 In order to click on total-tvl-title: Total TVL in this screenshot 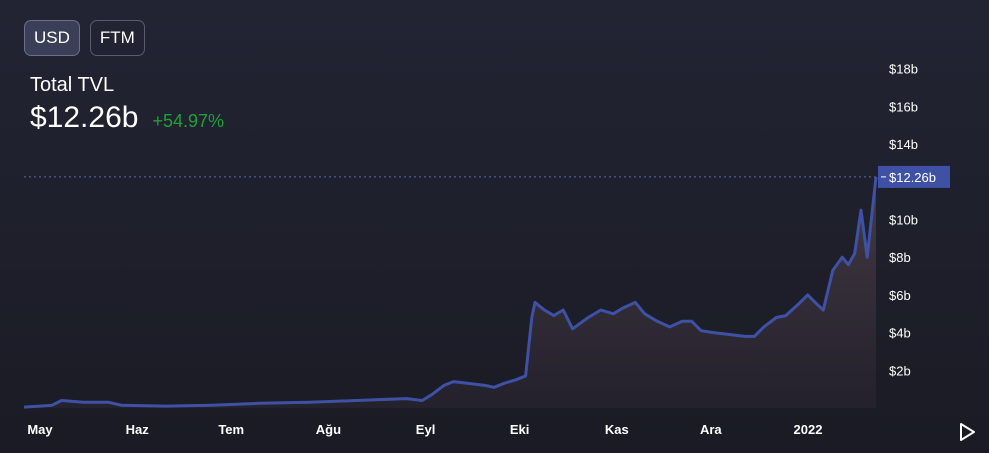, I will do `click(72, 85)`.